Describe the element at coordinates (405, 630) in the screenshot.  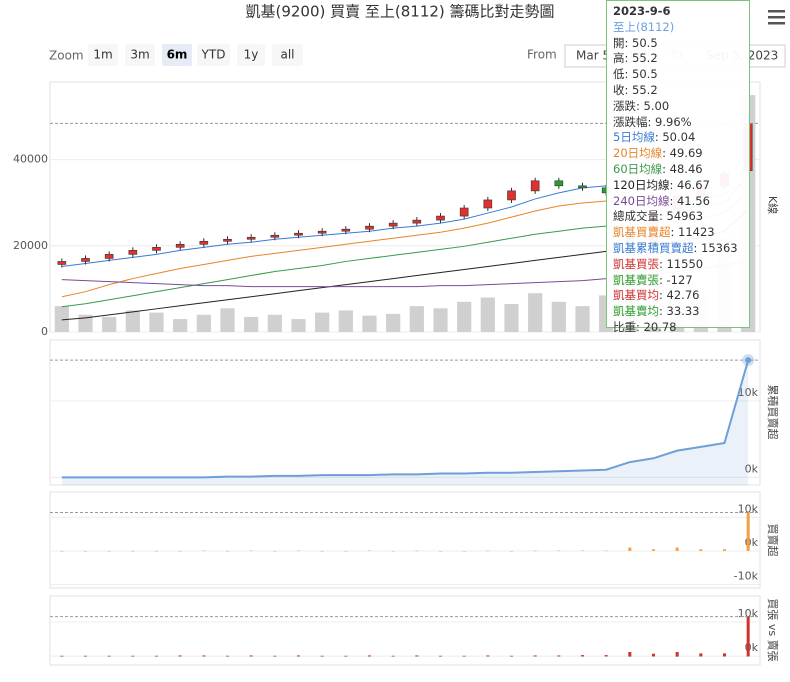
I see `panel-frame` at that location.